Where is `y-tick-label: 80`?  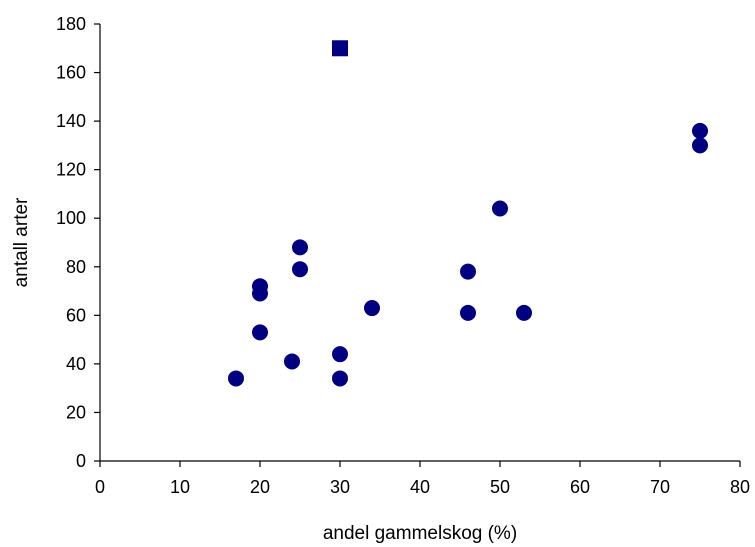
y-tick-label: 80 is located at coordinates (76, 267).